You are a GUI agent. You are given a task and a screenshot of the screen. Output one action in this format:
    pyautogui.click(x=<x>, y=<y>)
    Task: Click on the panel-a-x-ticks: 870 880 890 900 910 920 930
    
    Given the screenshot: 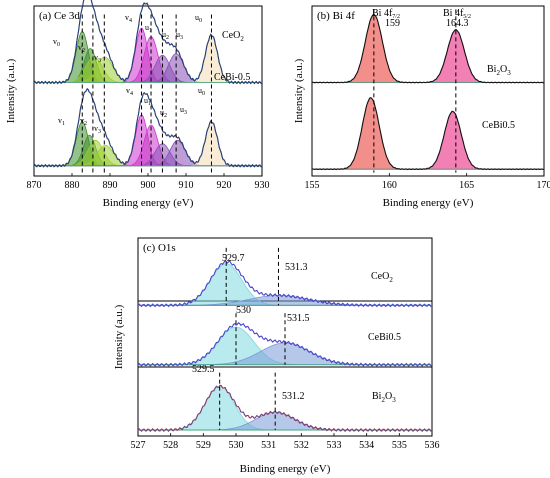 What is the action you would take?
    pyautogui.click(x=148, y=182)
    